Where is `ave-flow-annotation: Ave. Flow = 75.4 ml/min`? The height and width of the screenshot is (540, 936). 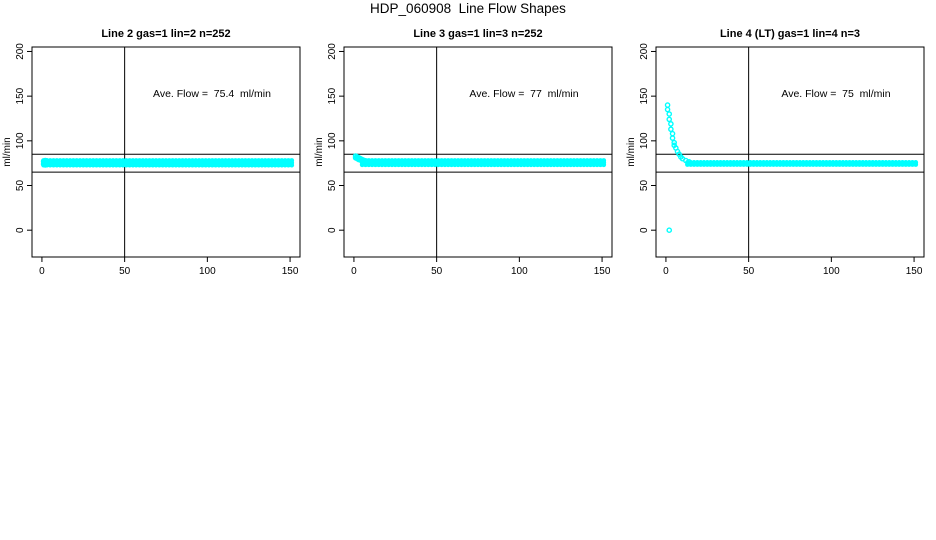 ave-flow-annotation: Ave. Flow = 75.4 ml/min is located at coordinates (212, 94).